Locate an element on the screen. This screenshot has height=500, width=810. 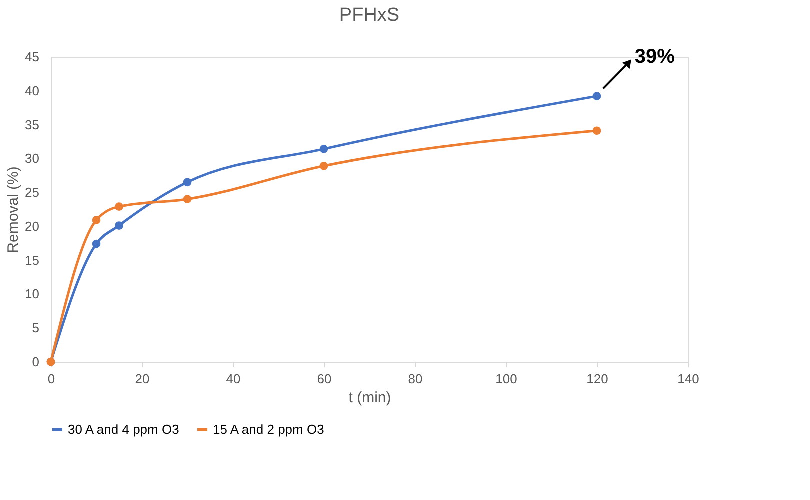
y-tick-label: 25 is located at coordinates (32, 192).